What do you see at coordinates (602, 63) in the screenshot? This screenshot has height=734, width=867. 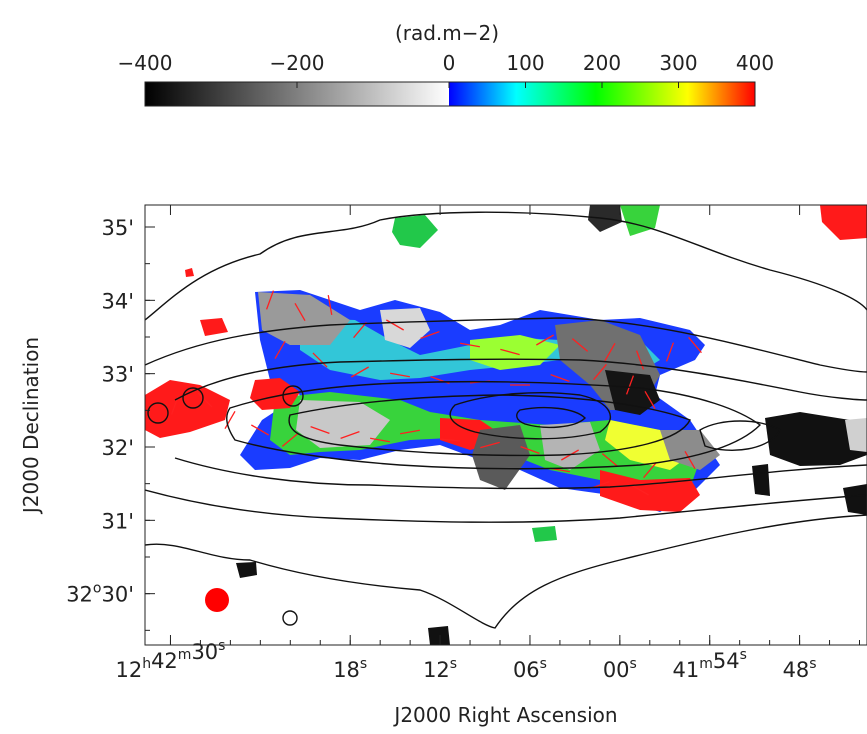 I see `colorbar-tick-label: 200` at bounding box center [602, 63].